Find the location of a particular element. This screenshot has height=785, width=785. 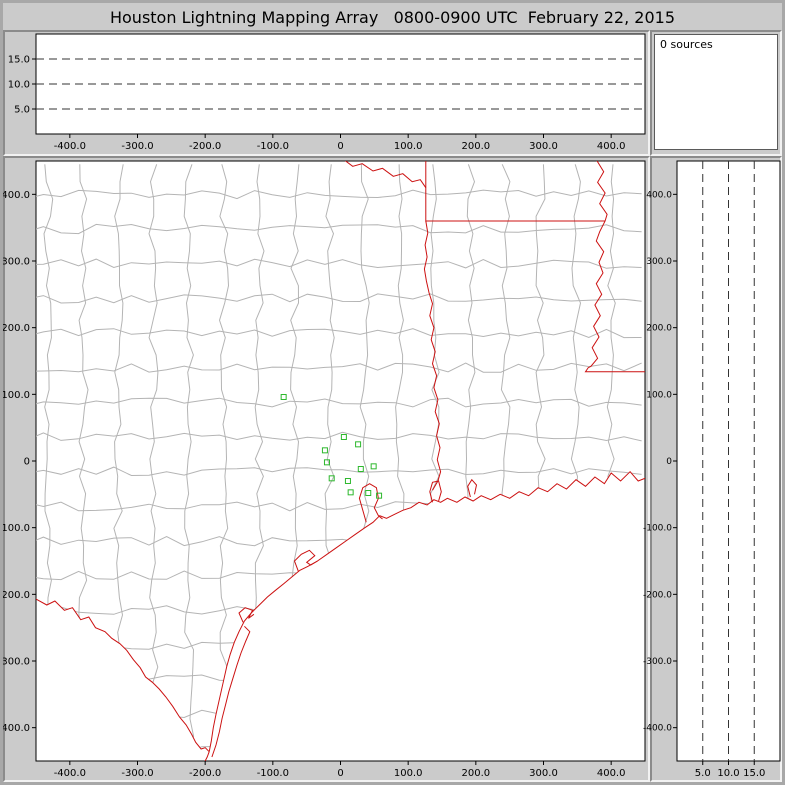

rio-grande-border is located at coordinates (123, 675).